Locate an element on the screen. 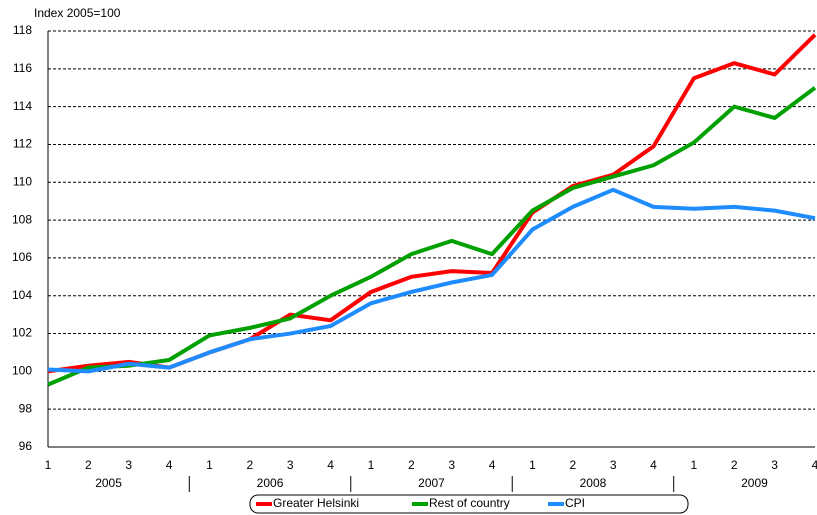 The image size is (817, 515). year-label: 2005 is located at coordinates (108, 483).